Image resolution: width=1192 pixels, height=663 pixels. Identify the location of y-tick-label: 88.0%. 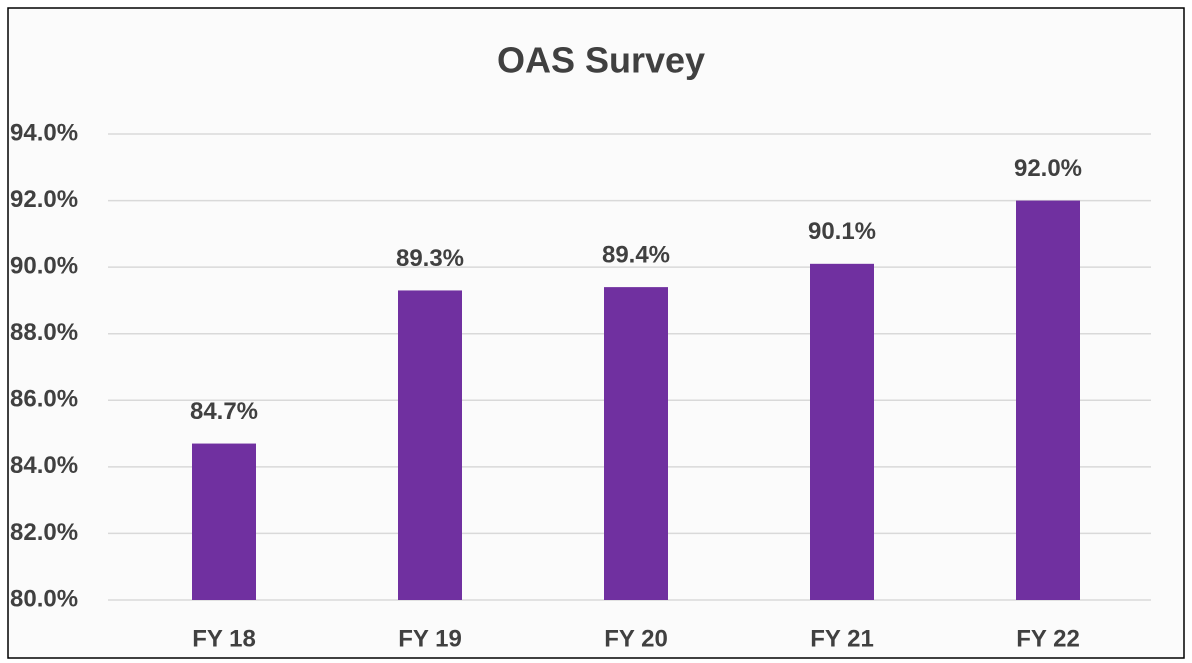
(44, 332).